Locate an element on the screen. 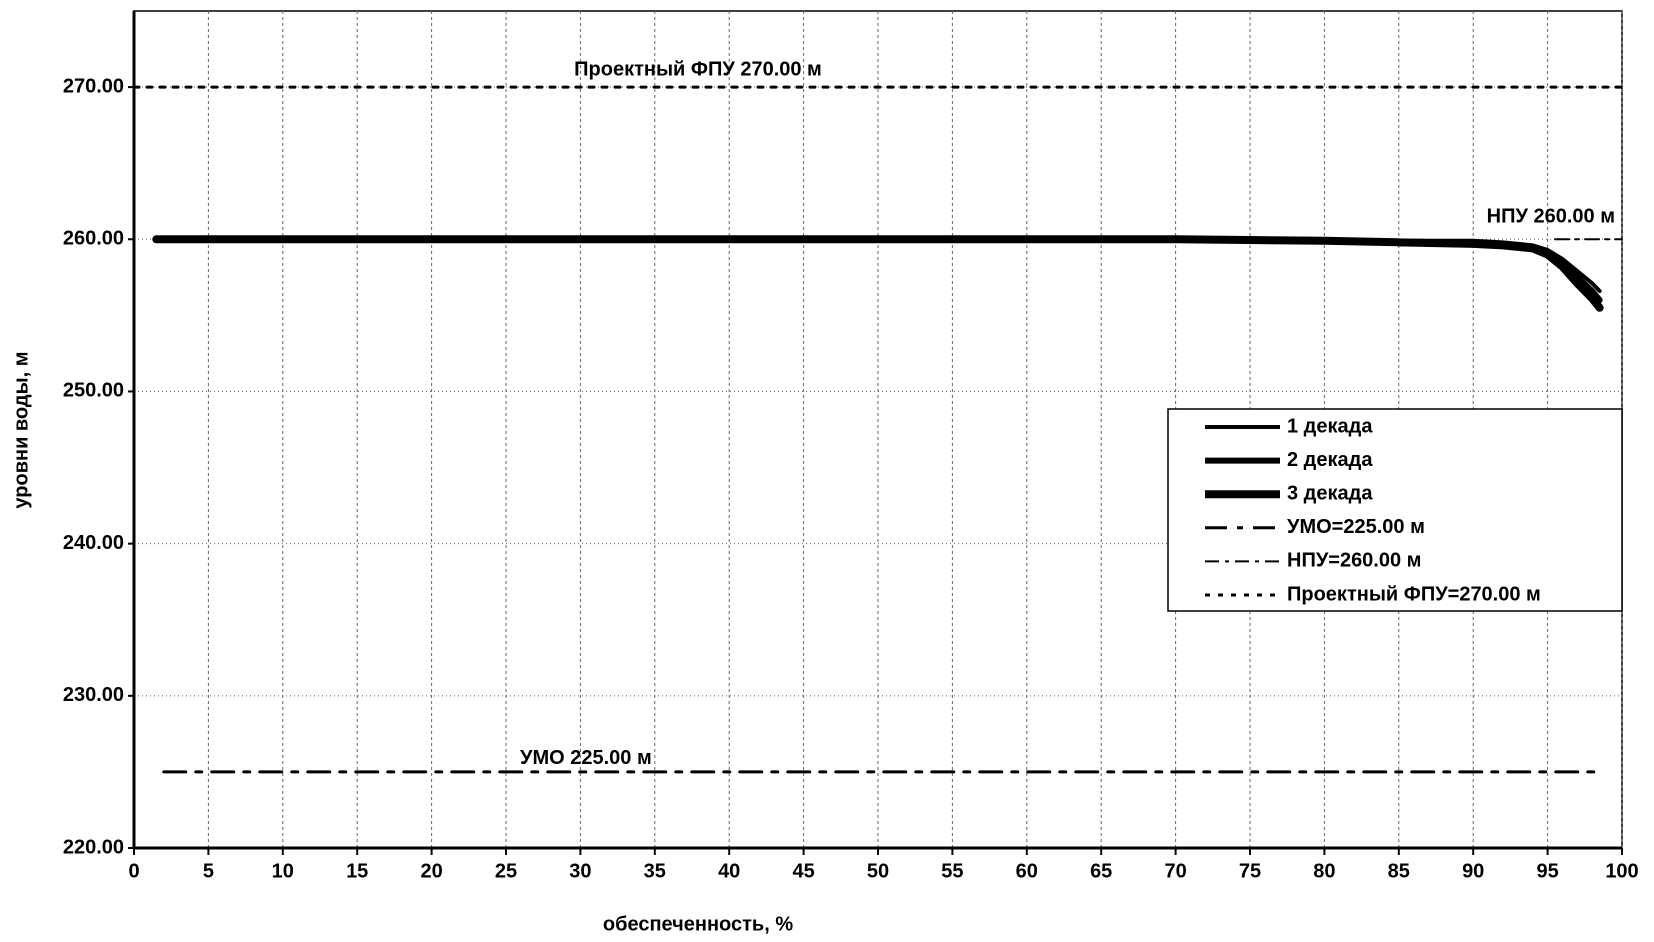  x-tick-label: 80 is located at coordinates (1324, 871).